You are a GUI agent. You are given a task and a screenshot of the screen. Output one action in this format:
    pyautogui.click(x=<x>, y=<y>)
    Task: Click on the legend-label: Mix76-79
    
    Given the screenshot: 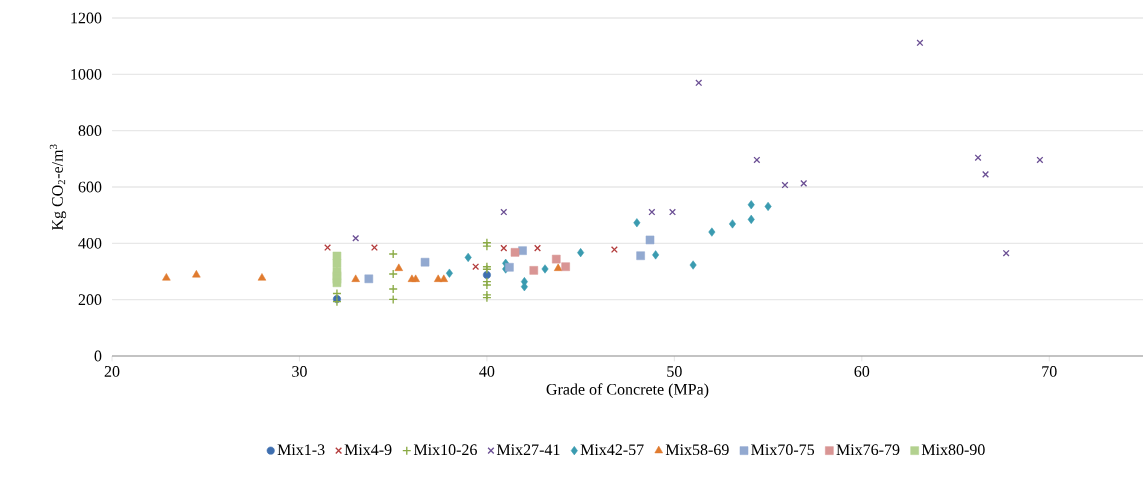 What is the action you would take?
    pyautogui.click(x=868, y=450)
    